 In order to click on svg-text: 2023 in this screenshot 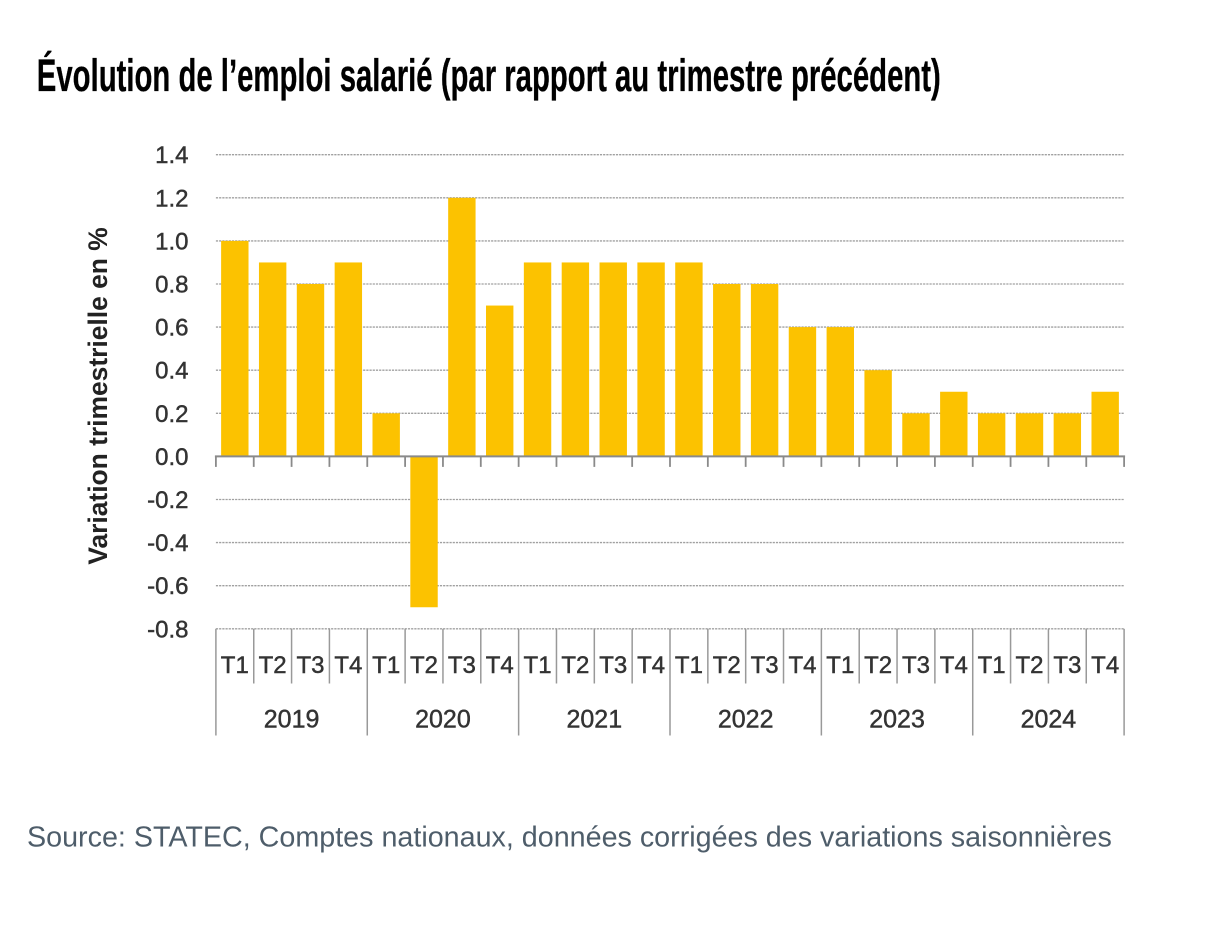, I will do `click(897, 720)`.